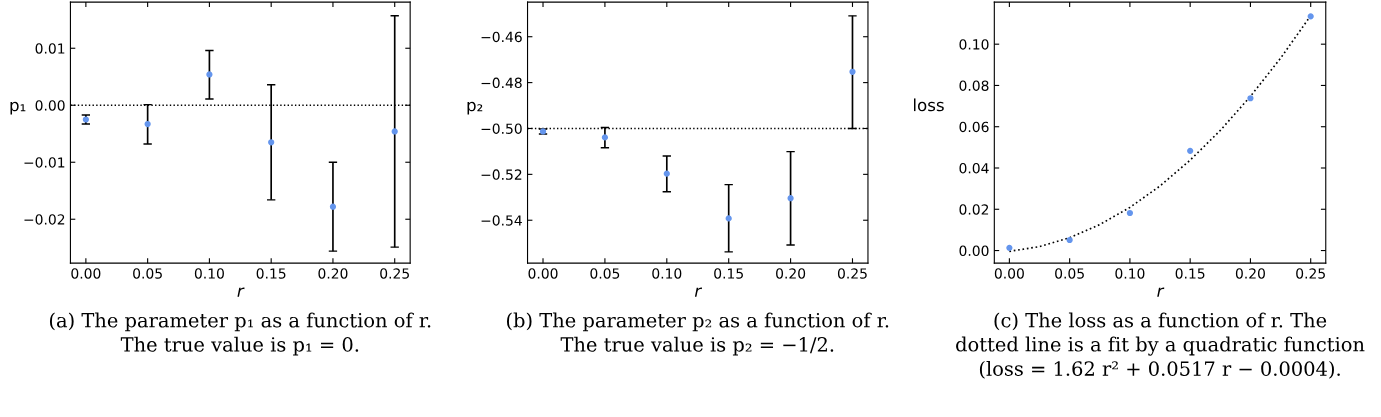 This screenshot has height=417, width=1381. What do you see at coordinates (44, 162) in the screenshot?
I see `y-tick-label: −0.01` at bounding box center [44, 162].